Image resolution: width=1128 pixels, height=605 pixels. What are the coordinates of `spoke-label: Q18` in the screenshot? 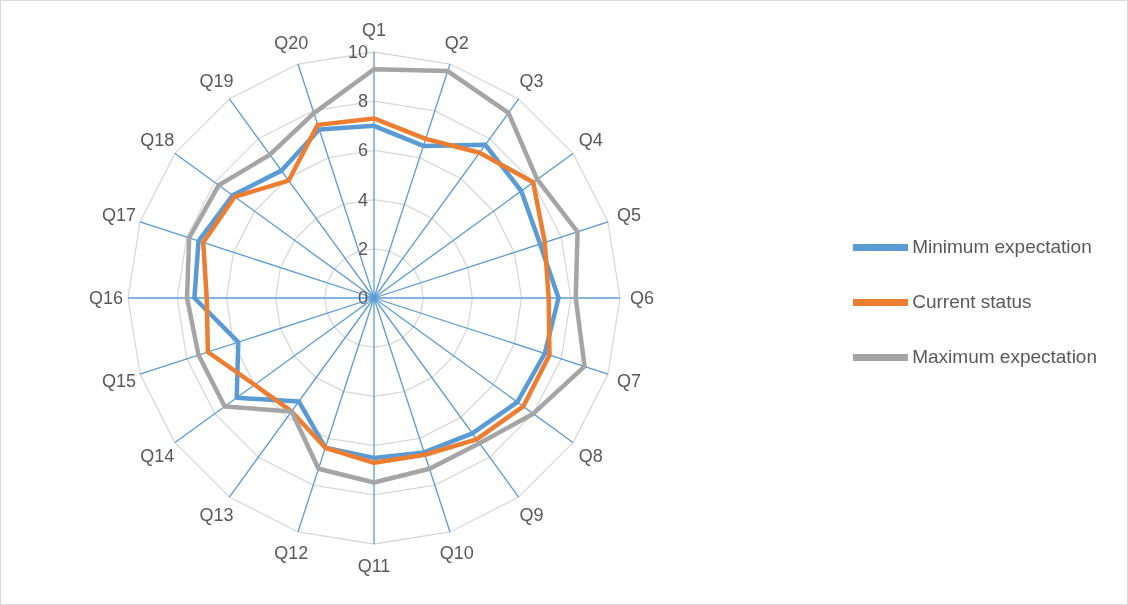 It's located at (157, 140).